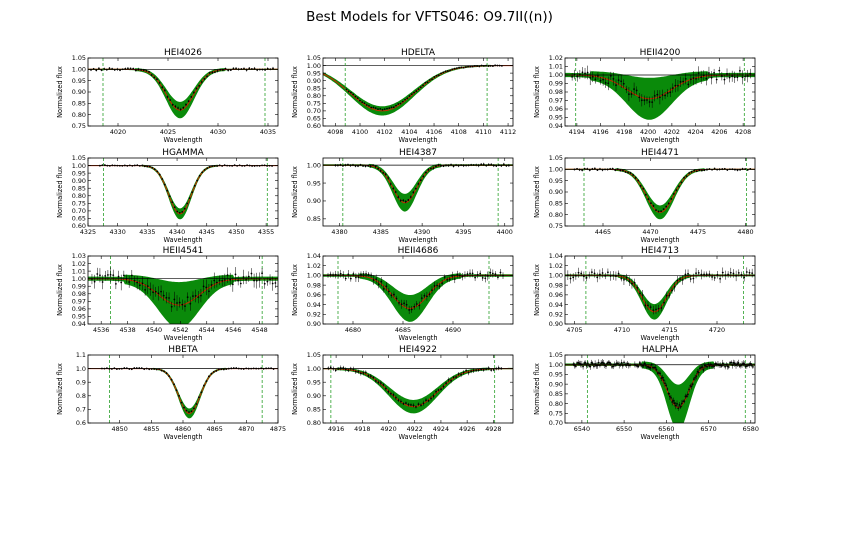 This screenshot has width=859, height=540. What do you see at coordinates (537, 192) in the screenshot?
I see `y-axis-label: Normalized flux` at bounding box center [537, 192].